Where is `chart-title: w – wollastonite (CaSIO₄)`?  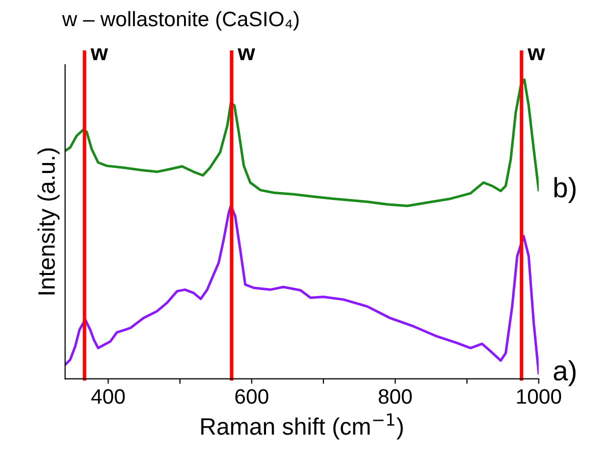 chart-title: w – wollastonite (CaSIO₄) is located at coordinates (180, 20).